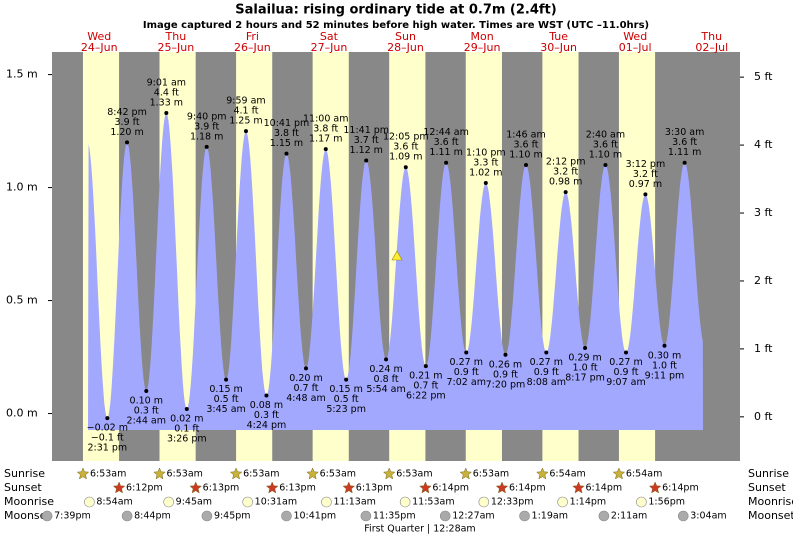  Describe the element at coordinates (525, 134) in the screenshot. I see `tide-label: 1:46 am` at that location.